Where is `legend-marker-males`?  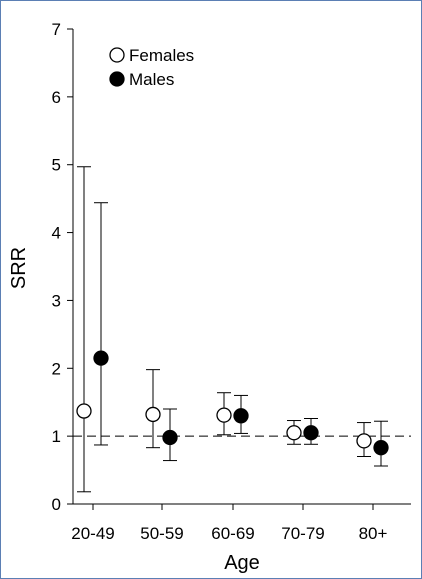 legend-marker-males is located at coordinates (117, 79).